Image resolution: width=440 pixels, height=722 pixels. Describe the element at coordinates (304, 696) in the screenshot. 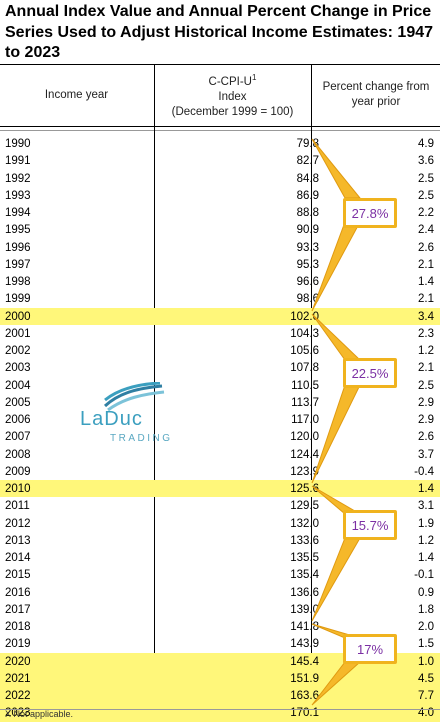

I see `index-cell: 163.6` at that location.